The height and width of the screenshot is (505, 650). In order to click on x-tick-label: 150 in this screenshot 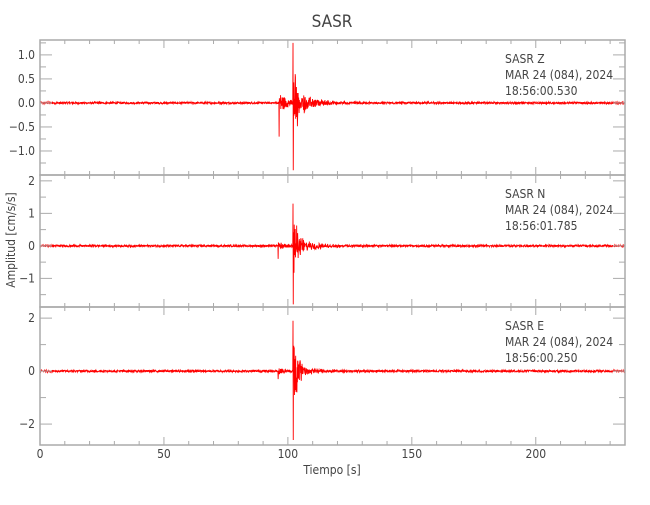, I will do `click(412, 454)`.